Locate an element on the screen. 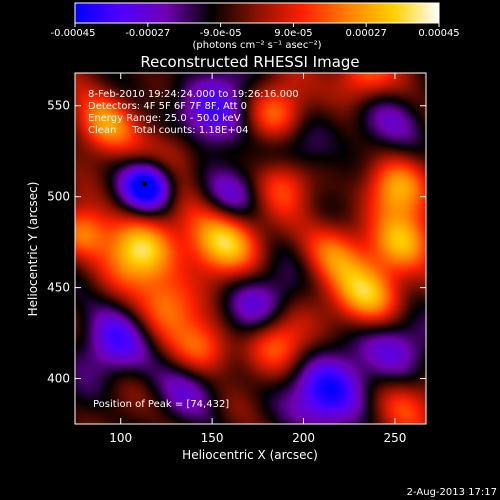  footer-date: 2-Aug-2013 17:17 is located at coordinates (452, 492).